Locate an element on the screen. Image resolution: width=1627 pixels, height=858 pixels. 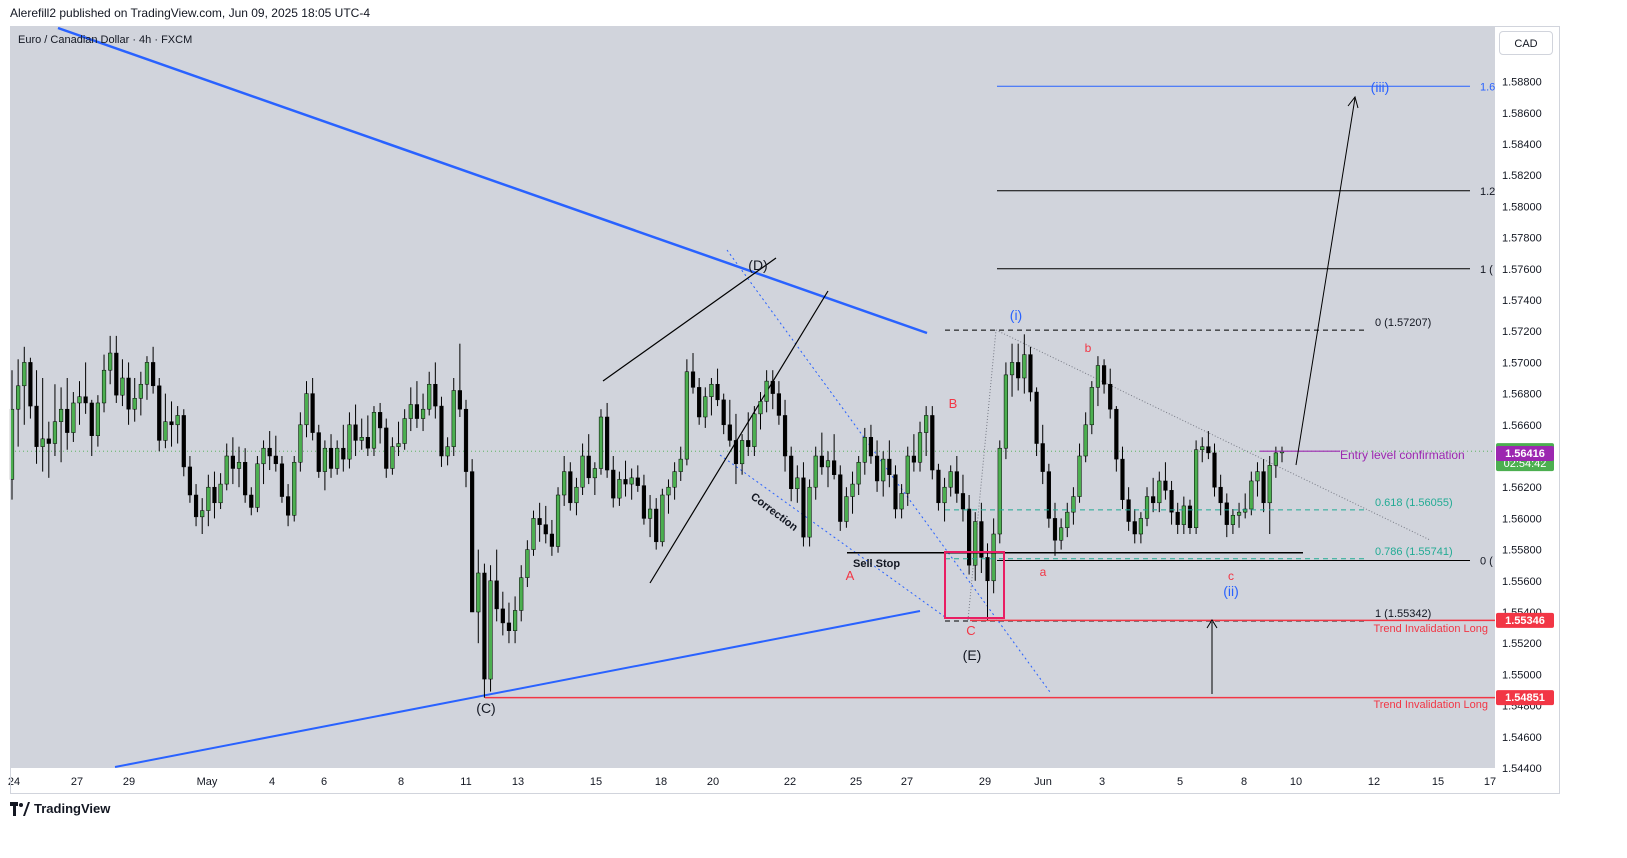
sell-stop-label: Sell Stop is located at coordinates (876, 564).